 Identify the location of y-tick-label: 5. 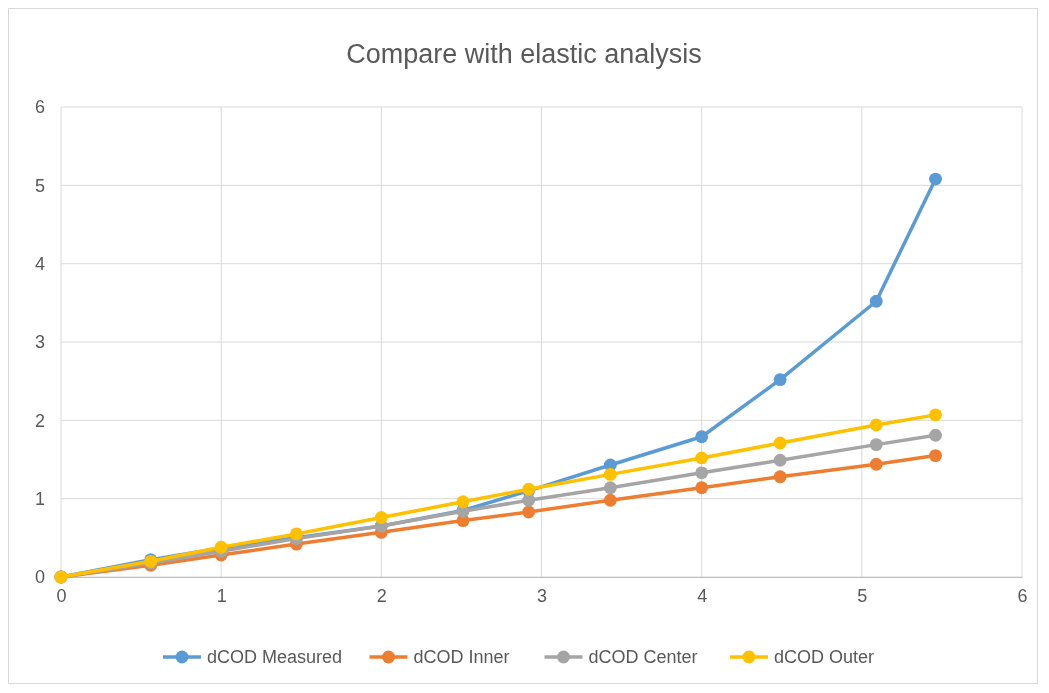
(39, 185).